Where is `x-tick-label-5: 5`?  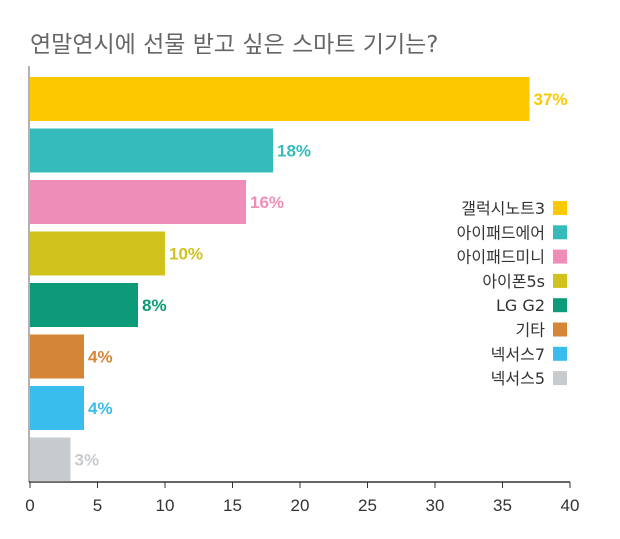
x-tick-label-5: 5 is located at coordinates (97, 505).